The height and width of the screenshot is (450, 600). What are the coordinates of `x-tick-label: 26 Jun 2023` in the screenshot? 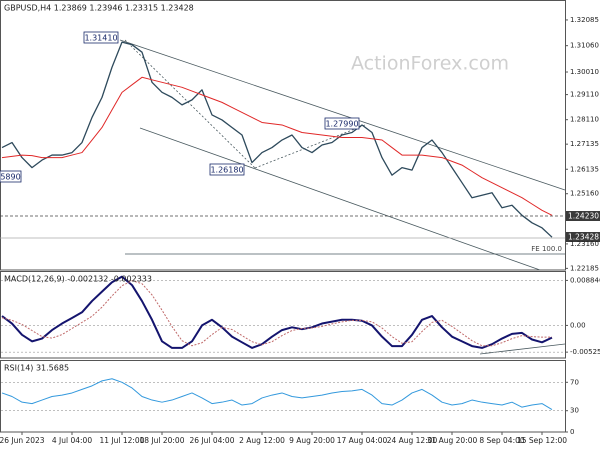 It's located at (22, 440).